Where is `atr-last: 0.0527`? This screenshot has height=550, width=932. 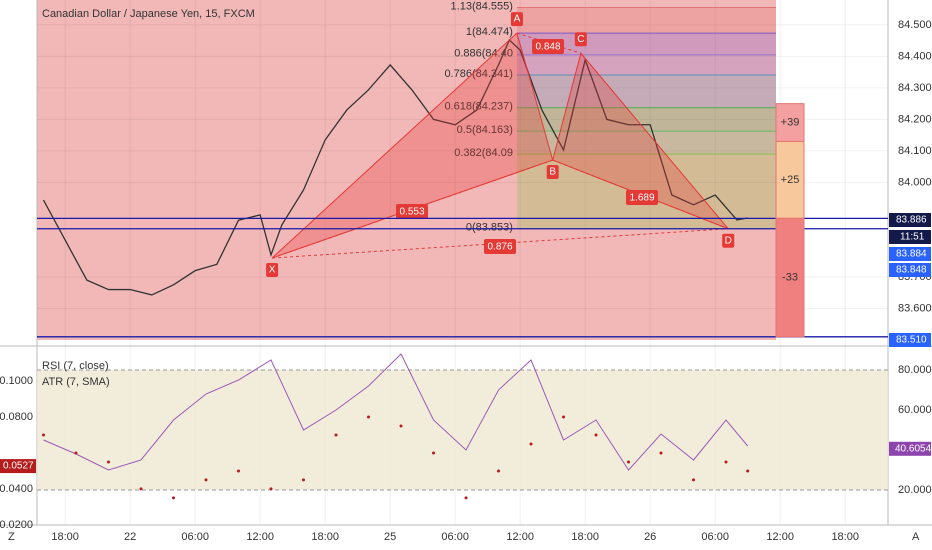 atr-last: 0.0527 is located at coordinates (18, 466).